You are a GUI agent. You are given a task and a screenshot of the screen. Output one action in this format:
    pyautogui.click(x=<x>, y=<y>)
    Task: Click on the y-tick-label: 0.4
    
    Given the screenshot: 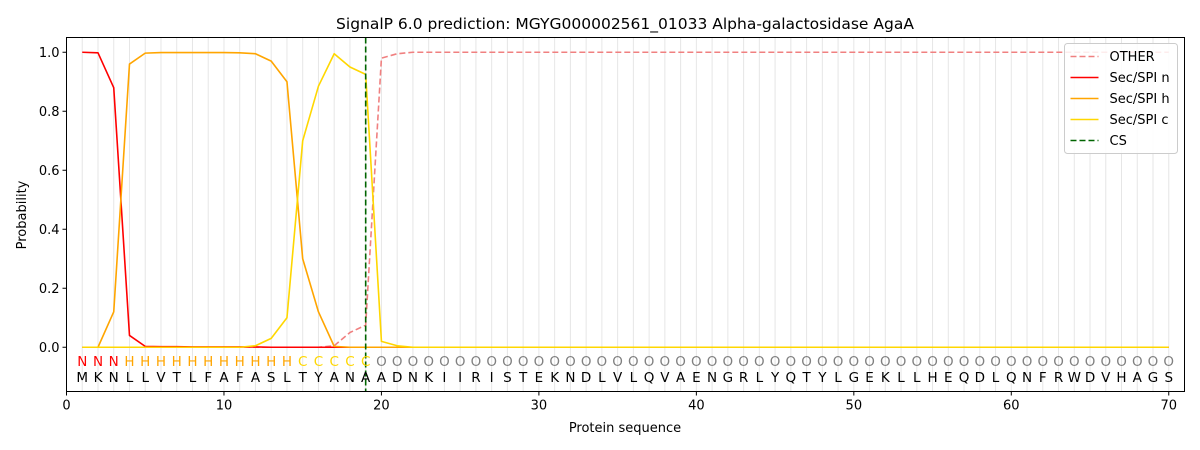 What is the action you would take?
    pyautogui.click(x=49, y=230)
    